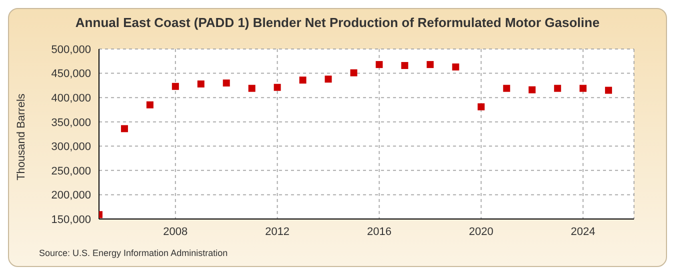  What do you see at coordinates (337, 22) in the screenshot?
I see `chart-title: Annual East Coast (PADD 1) Blender Net Production of Reformulated Motor Gasoline` at bounding box center [337, 22].